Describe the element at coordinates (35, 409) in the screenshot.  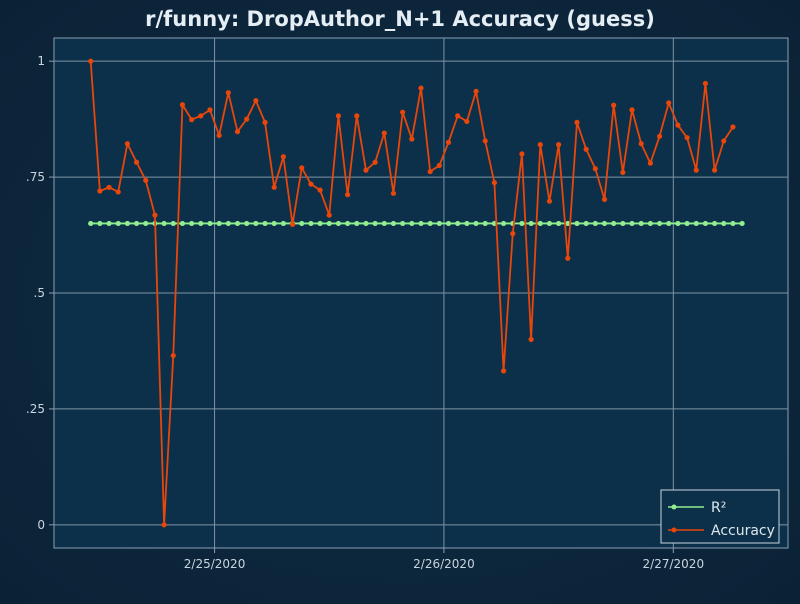
I see `y-tick-label: .25` at that location.